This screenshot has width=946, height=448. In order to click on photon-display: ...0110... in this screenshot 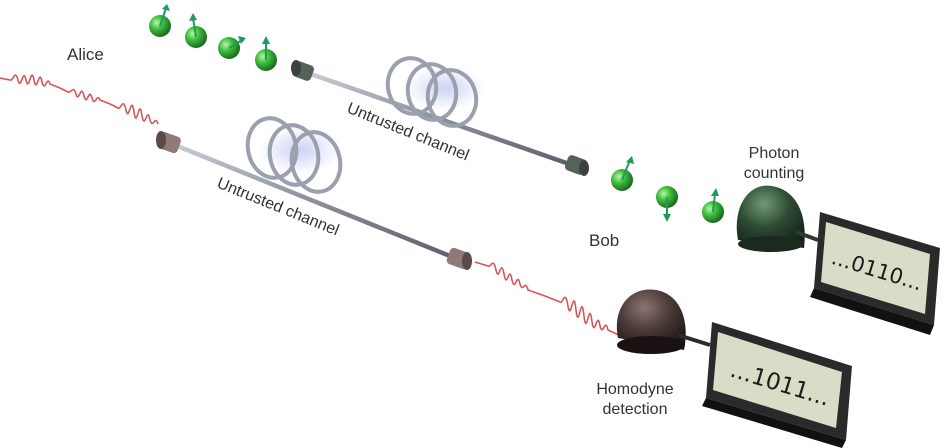, I will do `click(875, 273)`.